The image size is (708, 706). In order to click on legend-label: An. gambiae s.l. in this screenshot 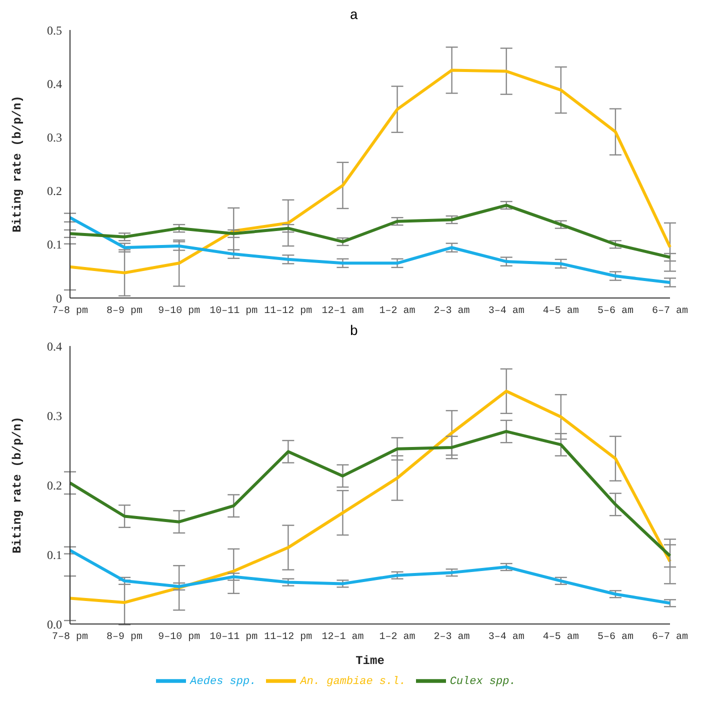, I will do `click(353, 682)`.